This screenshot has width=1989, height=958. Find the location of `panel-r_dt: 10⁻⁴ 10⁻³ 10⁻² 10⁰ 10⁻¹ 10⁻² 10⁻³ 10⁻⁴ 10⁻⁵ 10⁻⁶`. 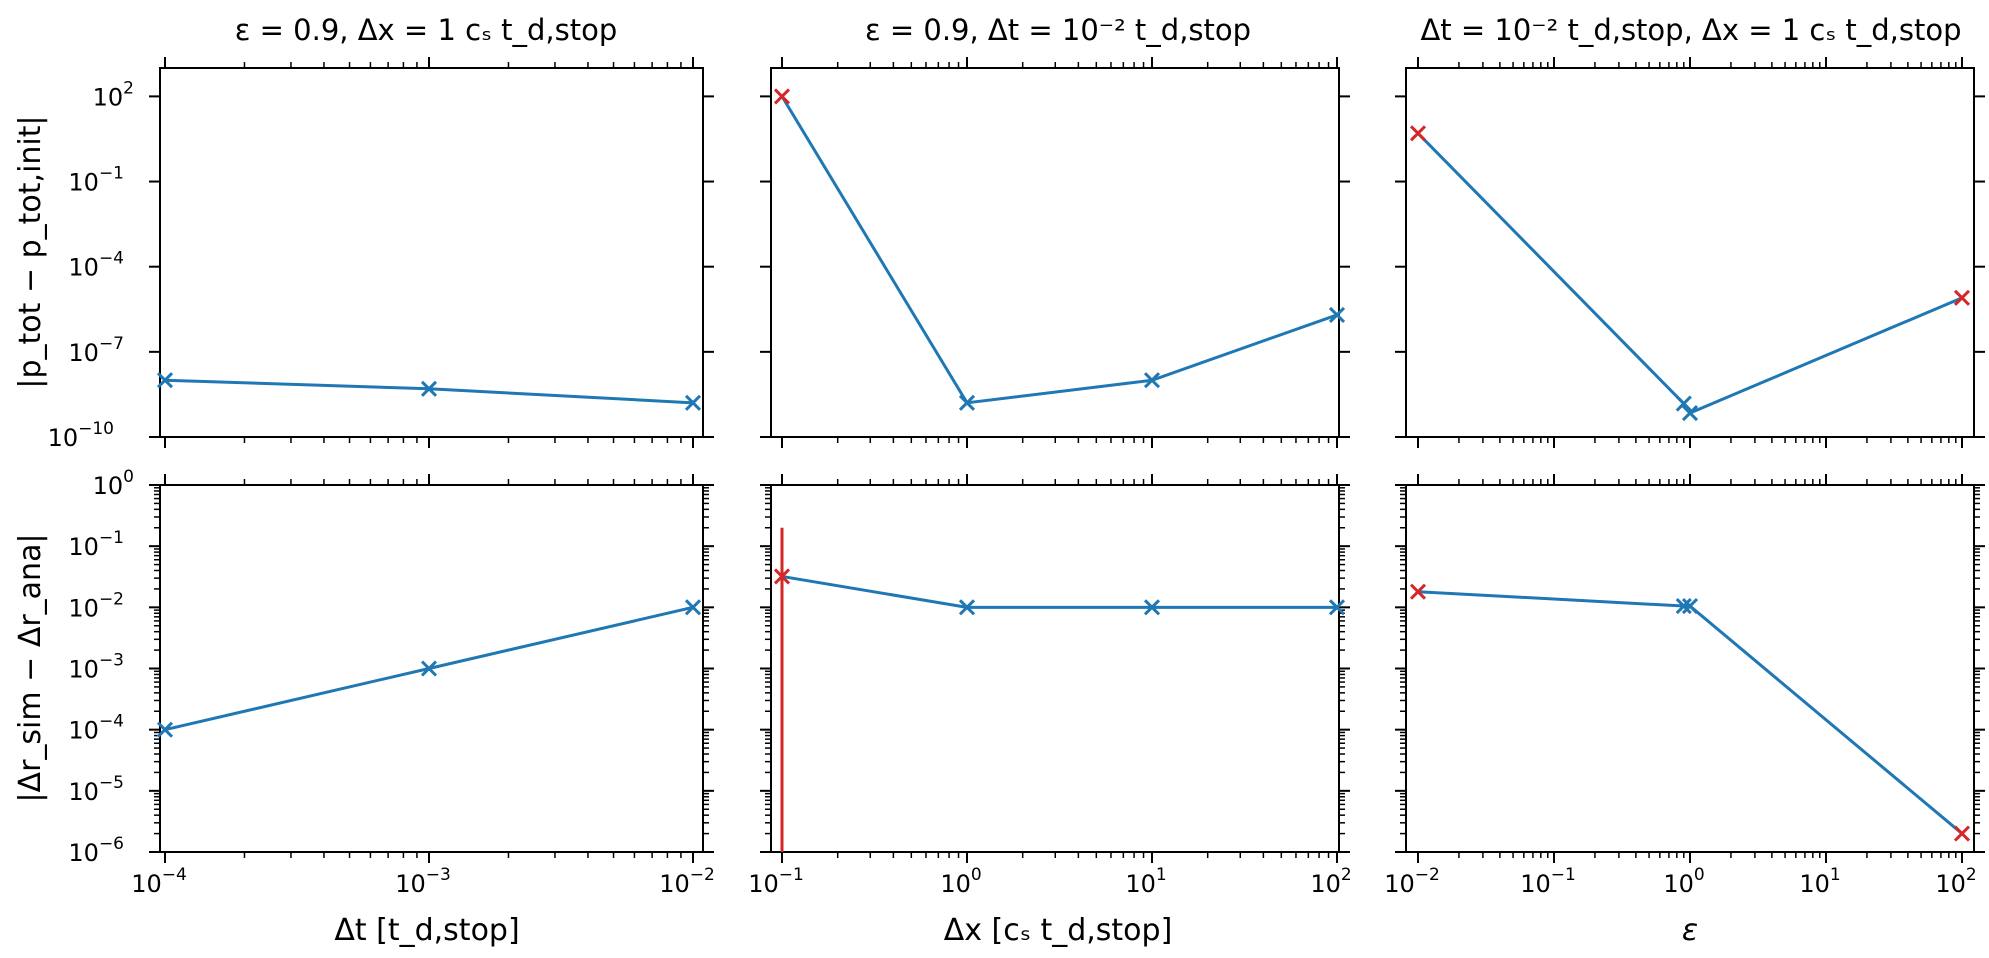

panel-r_dt: 10⁻⁴ 10⁻³ 10⁻² 10⁰ 10⁻¹ 10⁻² 10⁻³ 10⁻⁴ 10⁻⁵ 10⁻⁶ is located at coordinates (391, 682).